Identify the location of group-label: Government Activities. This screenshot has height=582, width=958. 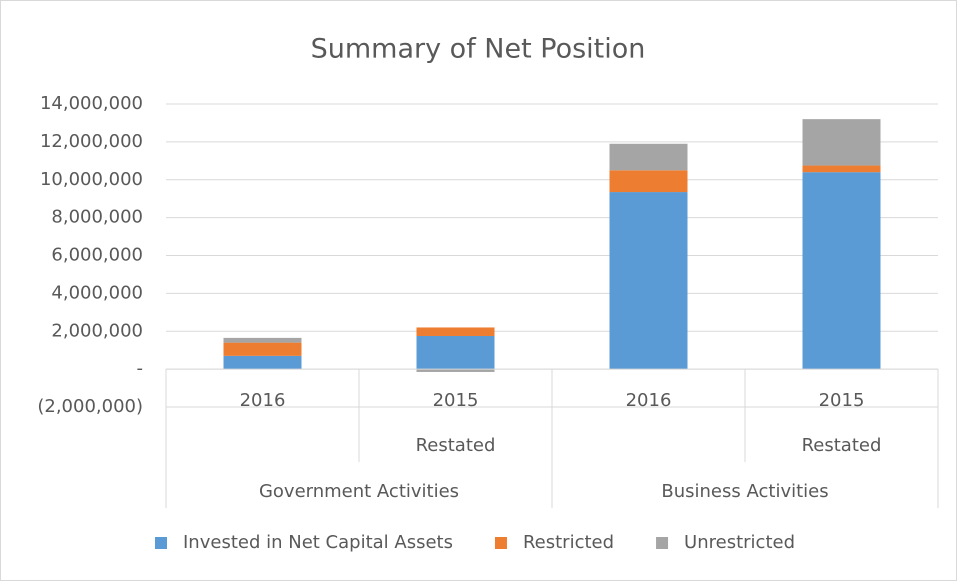
(359, 491).